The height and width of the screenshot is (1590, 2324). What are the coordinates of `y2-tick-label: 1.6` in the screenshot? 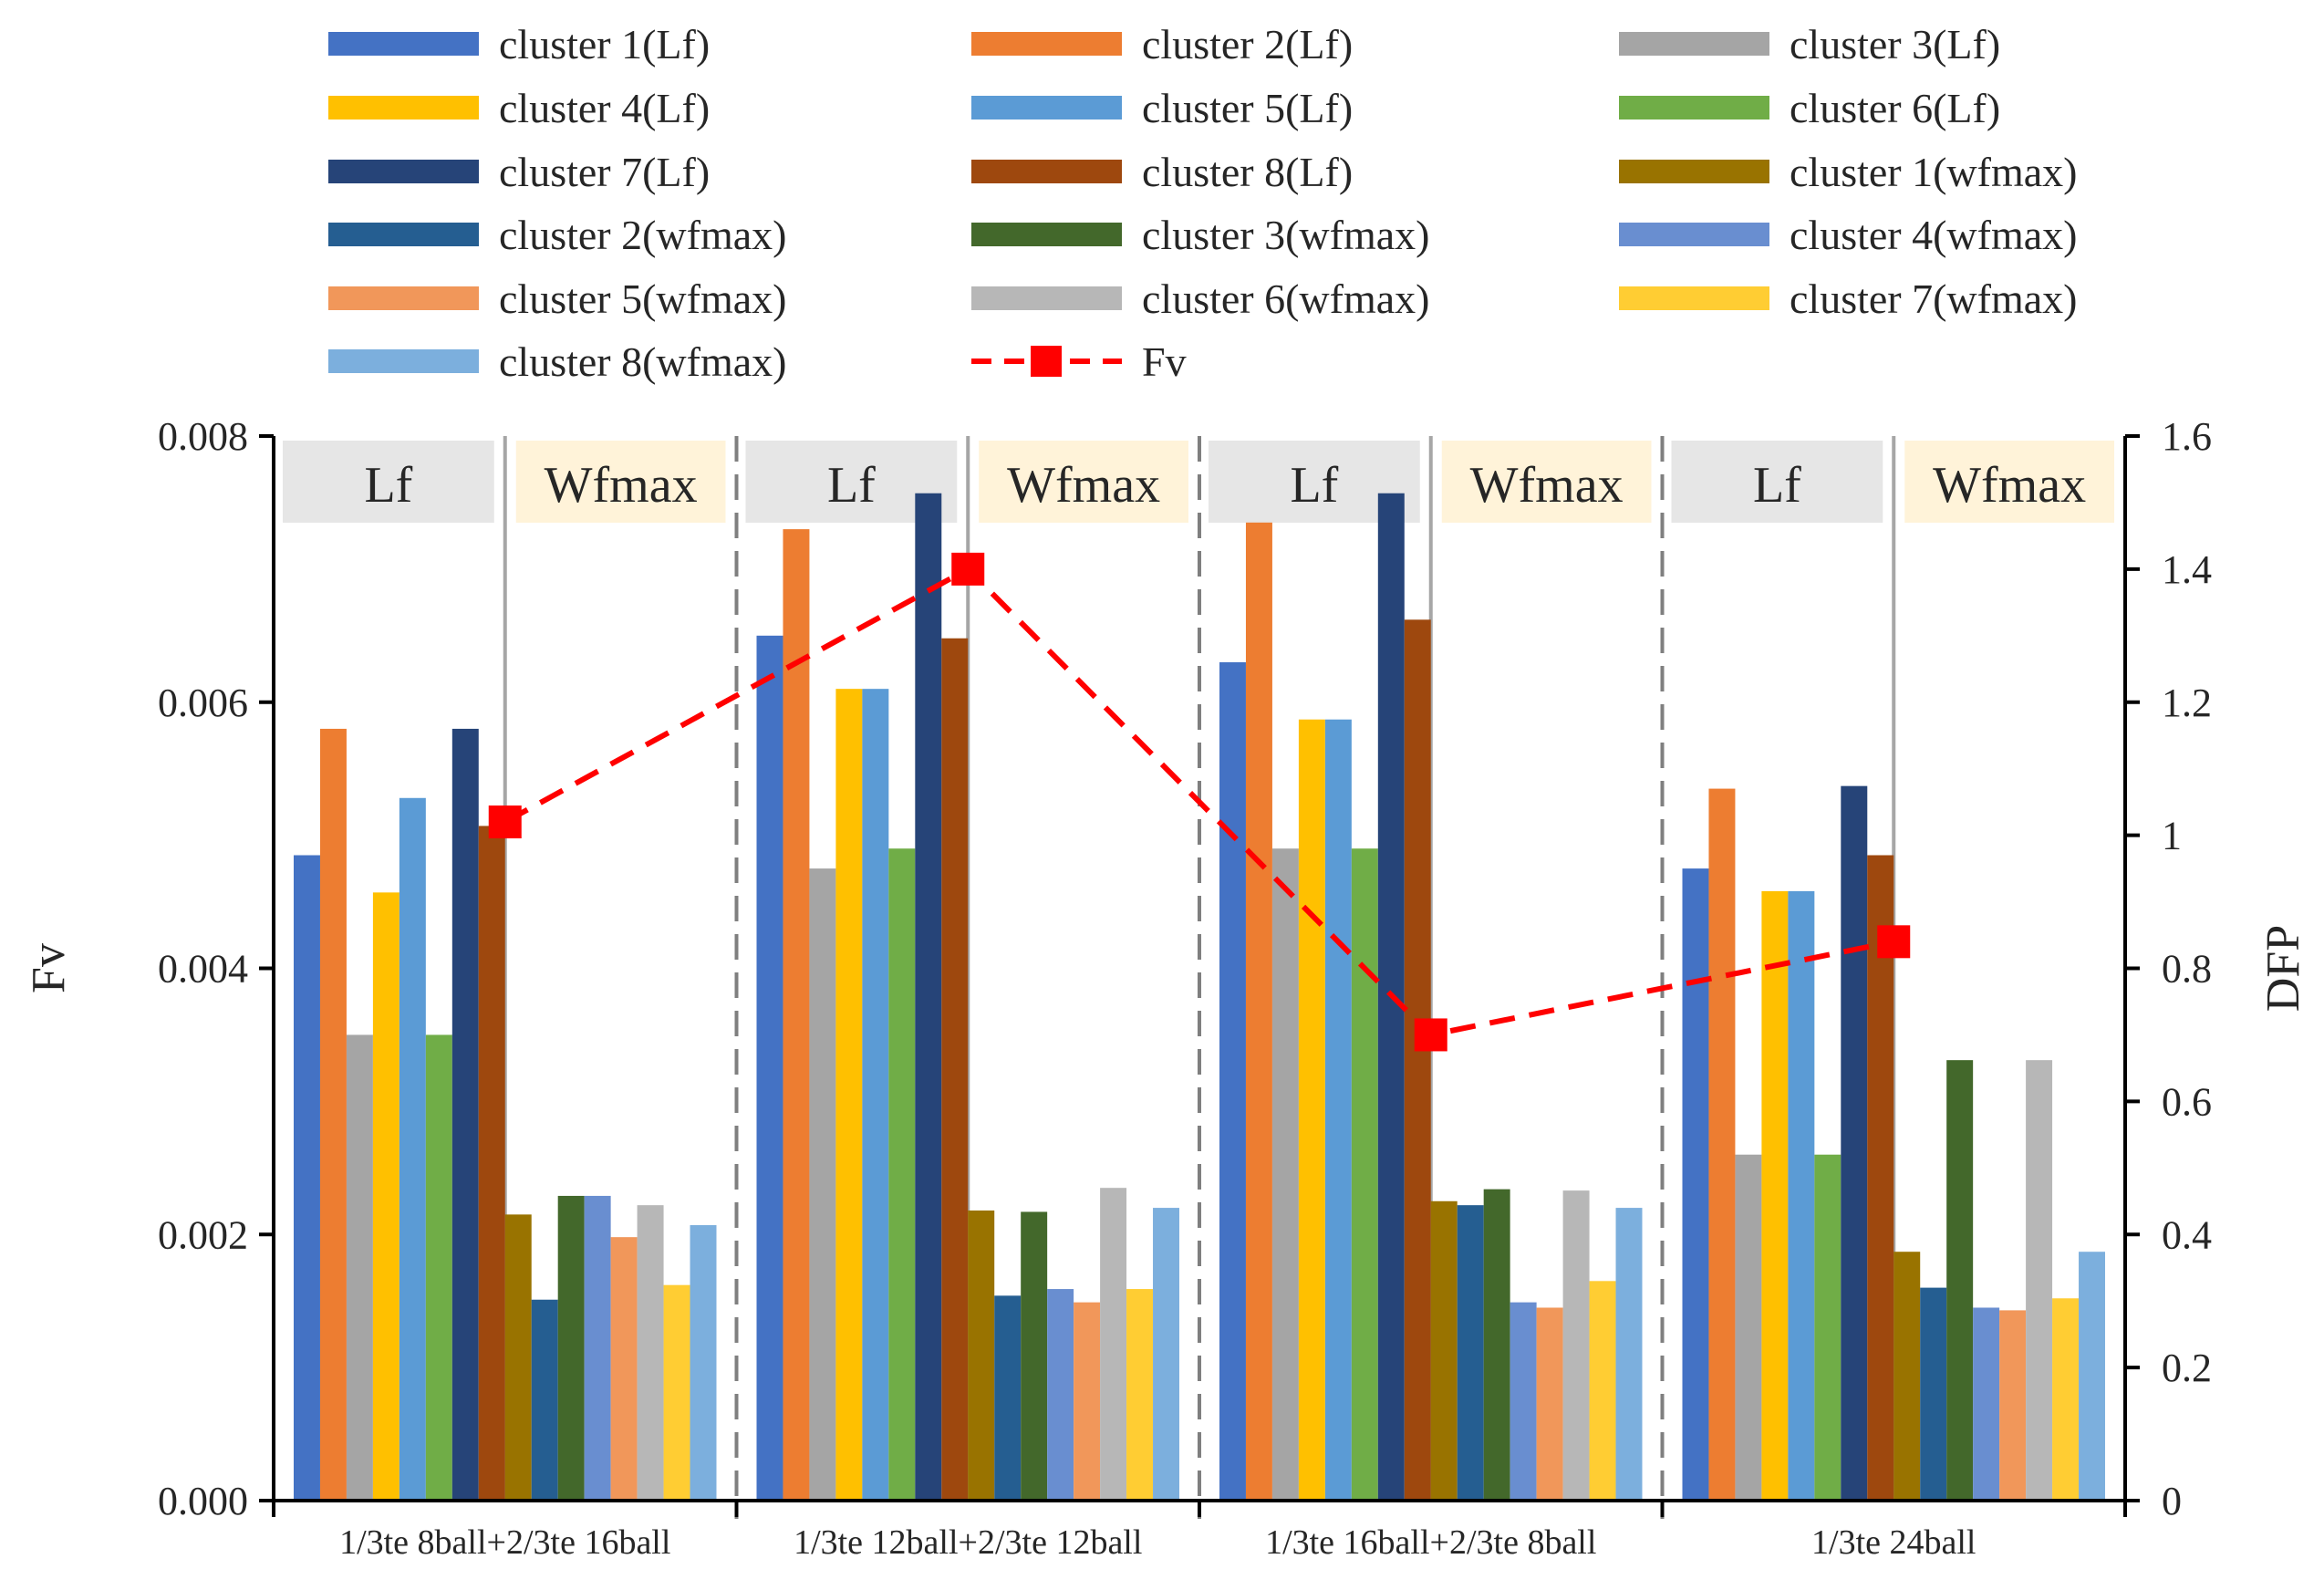 It's located at (2187, 437).